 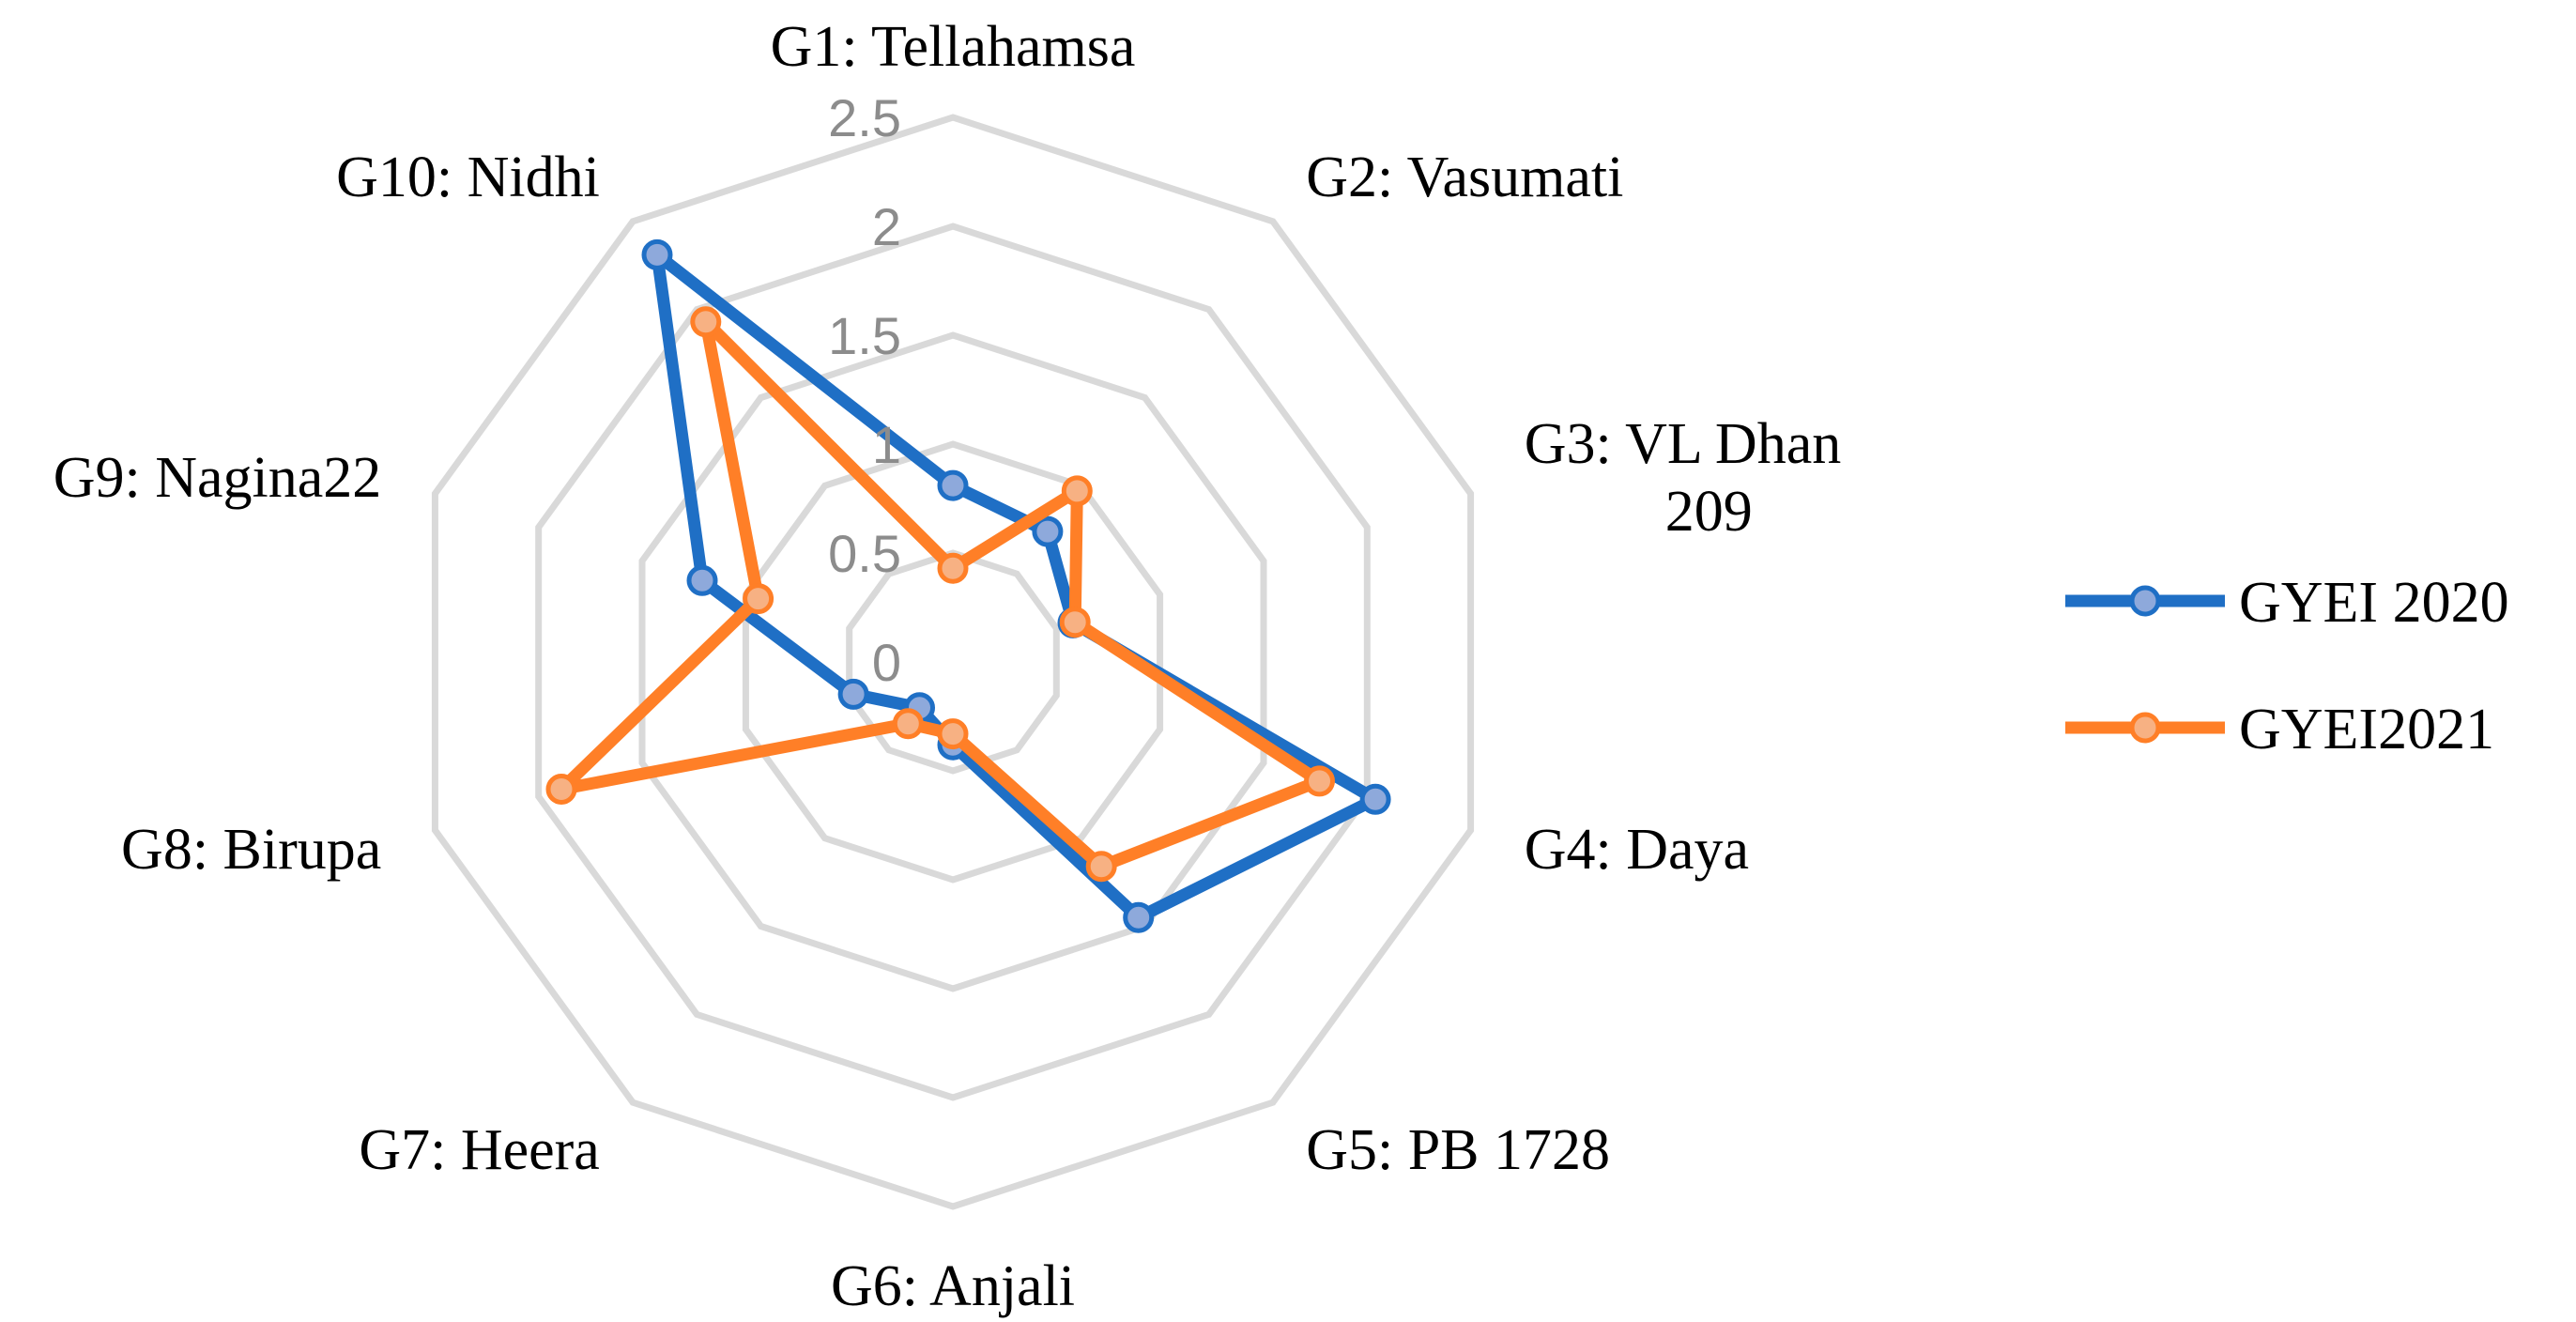 What do you see at coordinates (953, 1286) in the screenshot?
I see `category-label: G6: Anjali` at bounding box center [953, 1286].